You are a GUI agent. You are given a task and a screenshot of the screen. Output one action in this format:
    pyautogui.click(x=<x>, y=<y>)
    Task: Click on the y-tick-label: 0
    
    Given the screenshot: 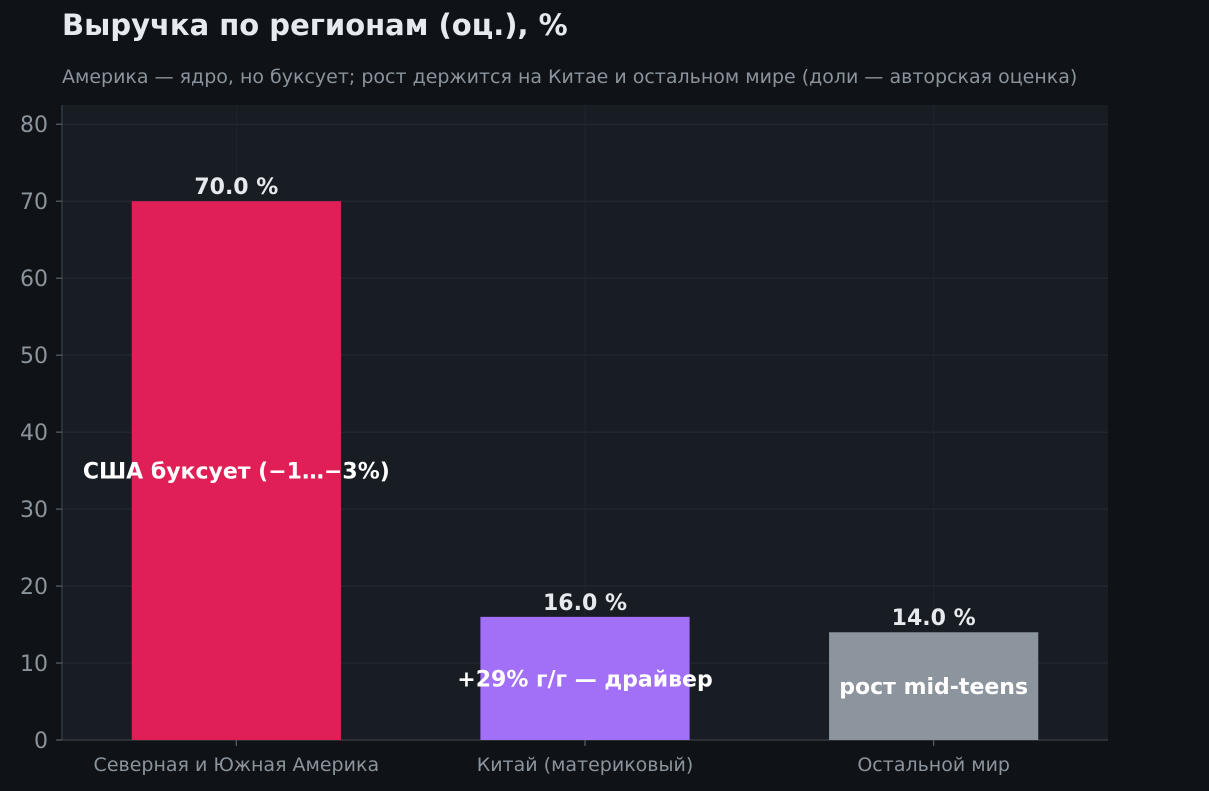 What is the action you would take?
    pyautogui.click(x=41, y=741)
    